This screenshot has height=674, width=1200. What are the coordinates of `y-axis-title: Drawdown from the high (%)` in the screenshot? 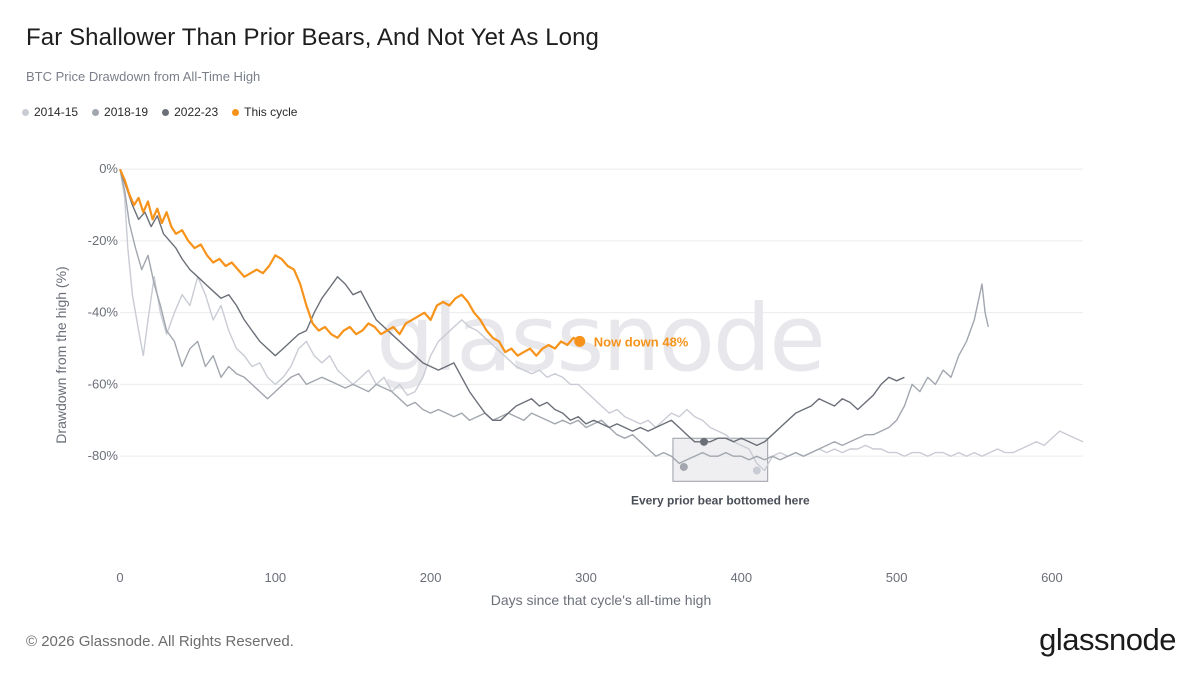 It's located at (61, 354).